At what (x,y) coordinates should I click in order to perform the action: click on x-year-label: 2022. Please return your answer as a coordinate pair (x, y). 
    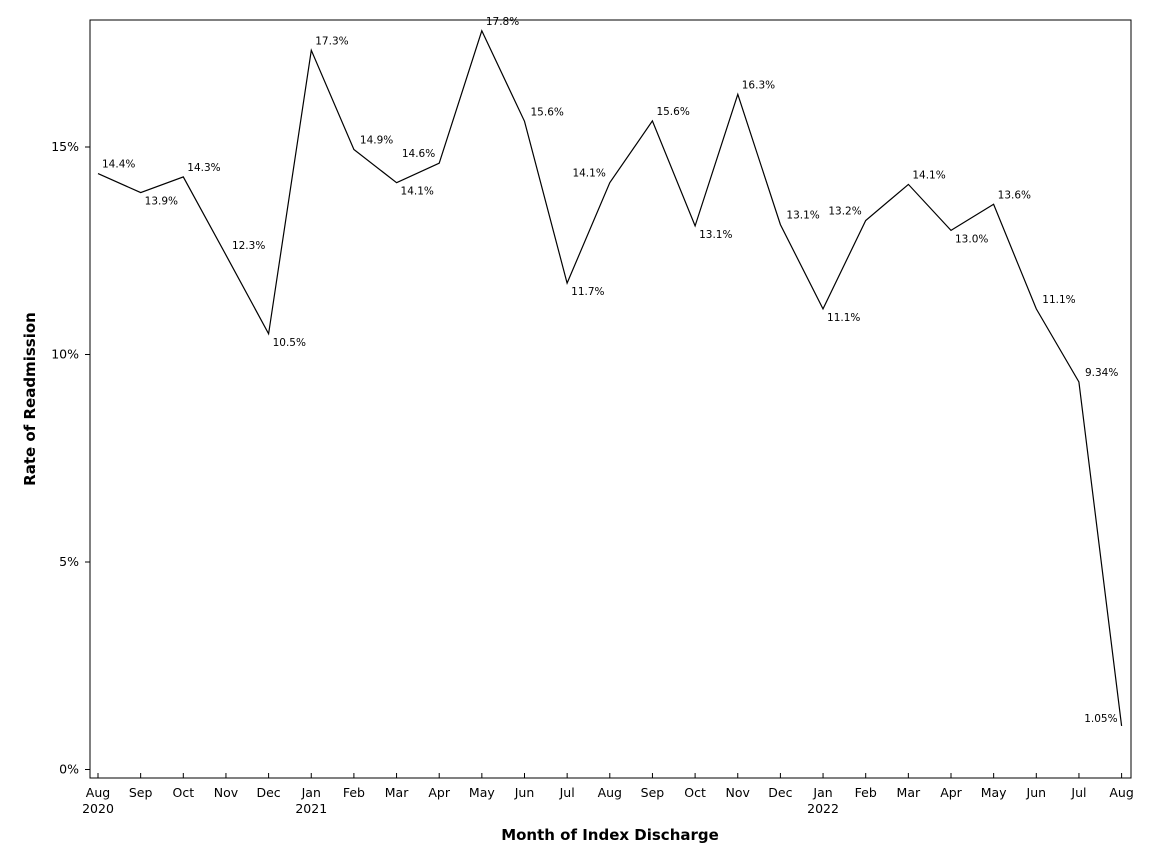
    Looking at the image, I should click on (823, 808).